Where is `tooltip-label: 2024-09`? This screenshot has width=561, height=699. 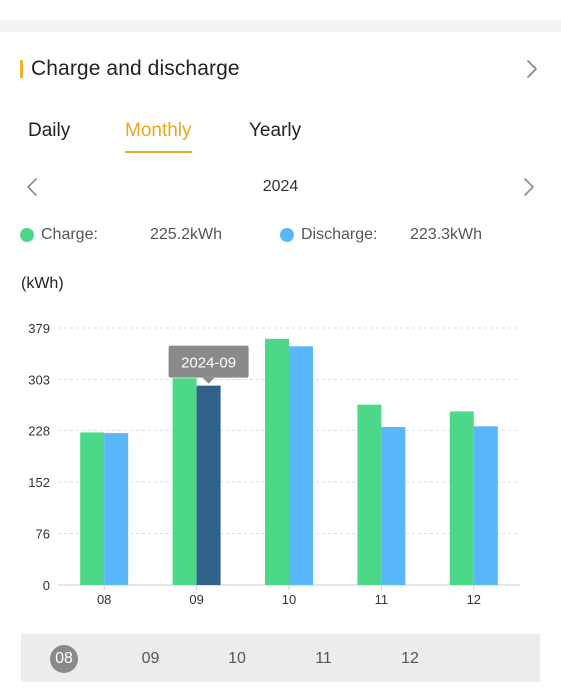
tooltip-label: 2024-09 is located at coordinates (208, 363).